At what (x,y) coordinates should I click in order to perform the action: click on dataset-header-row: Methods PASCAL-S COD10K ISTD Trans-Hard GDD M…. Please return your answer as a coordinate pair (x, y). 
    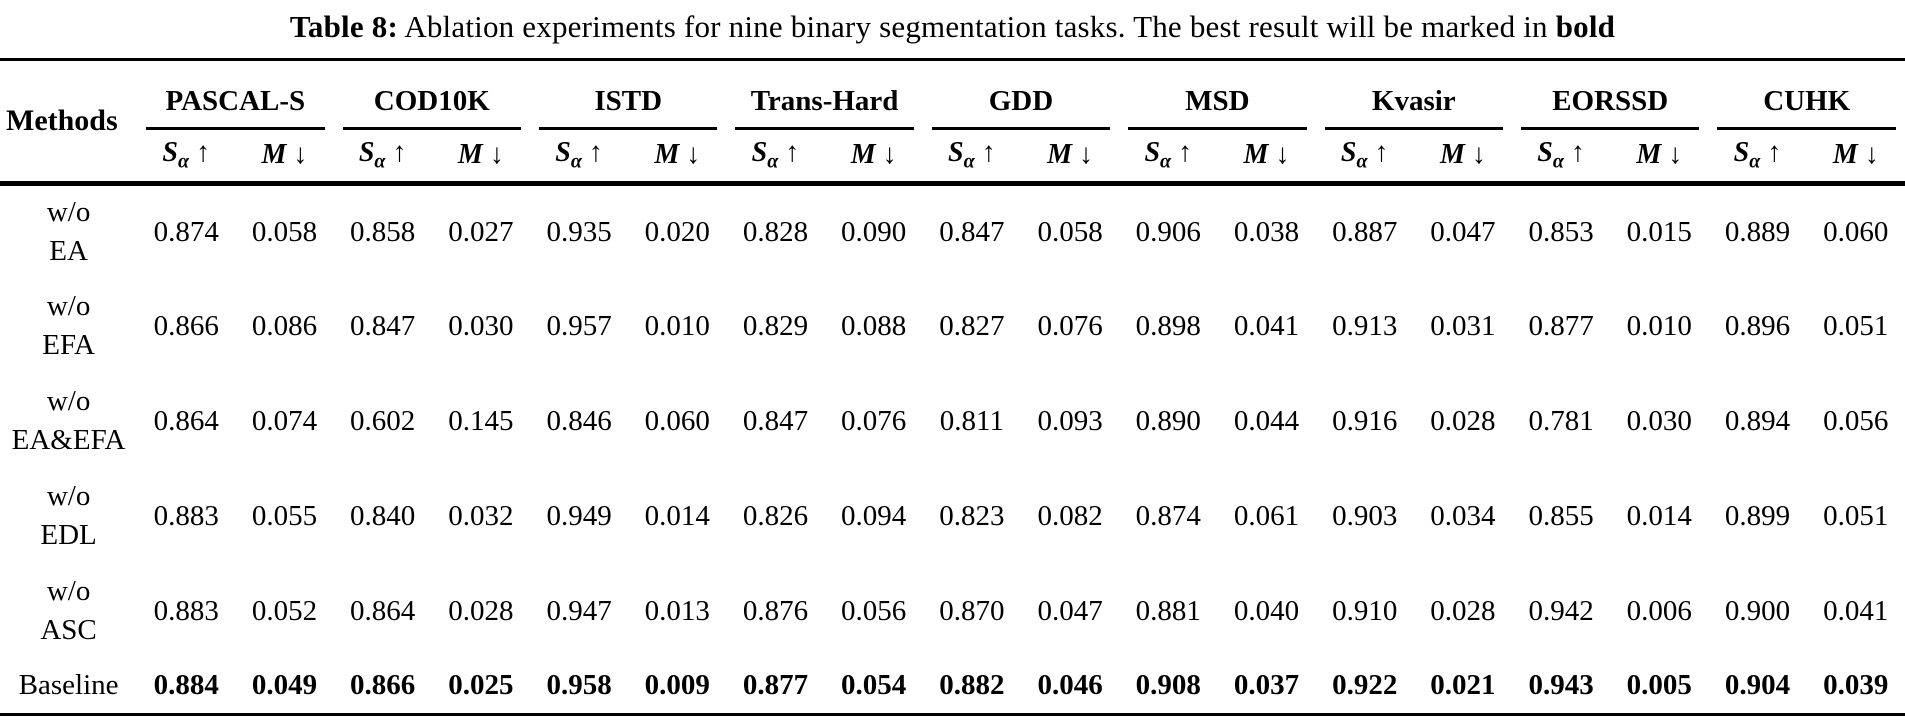
    Looking at the image, I should click on (952, 98).